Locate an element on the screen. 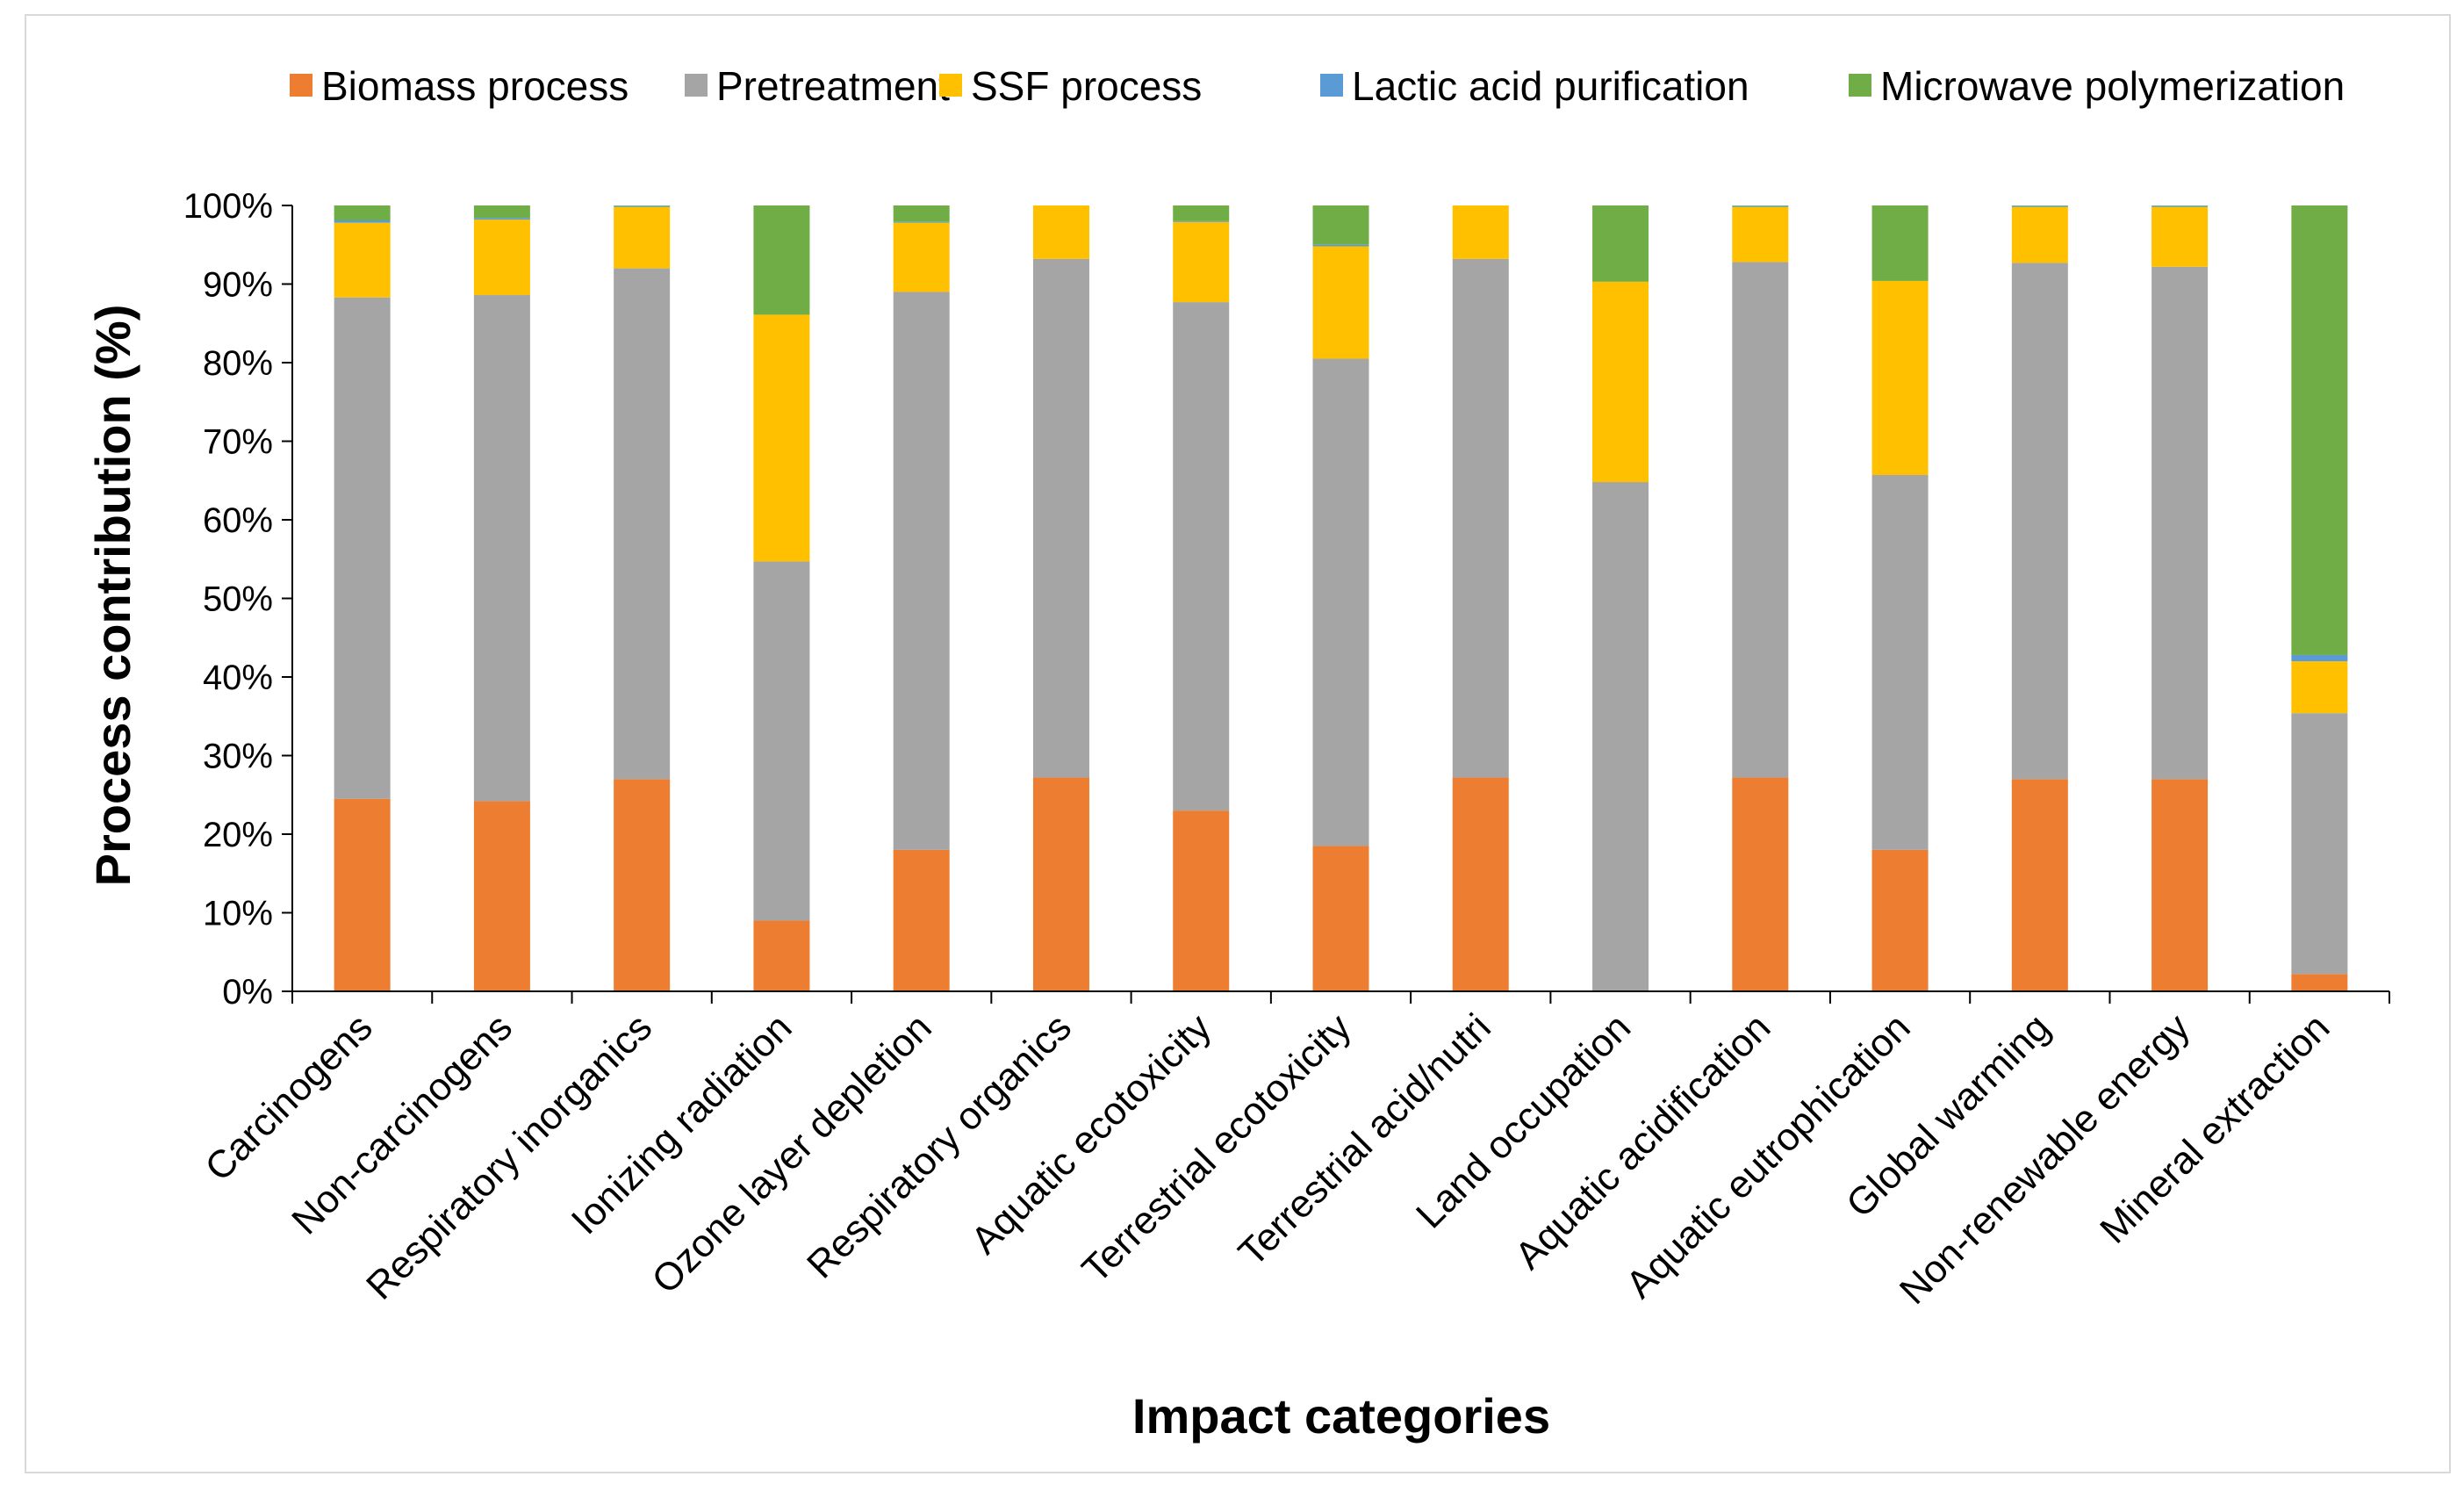  legend-entry: Lactic acid purification is located at coordinates (1550, 86).